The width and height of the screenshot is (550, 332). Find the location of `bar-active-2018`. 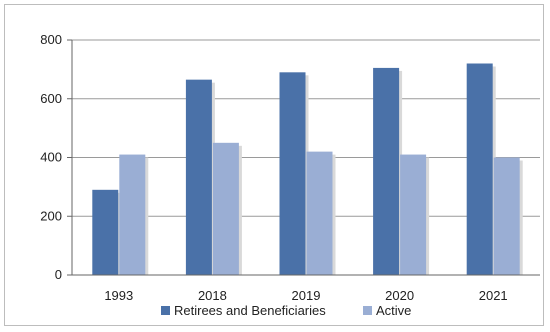

bar-active-2018 is located at coordinates (225, 208).